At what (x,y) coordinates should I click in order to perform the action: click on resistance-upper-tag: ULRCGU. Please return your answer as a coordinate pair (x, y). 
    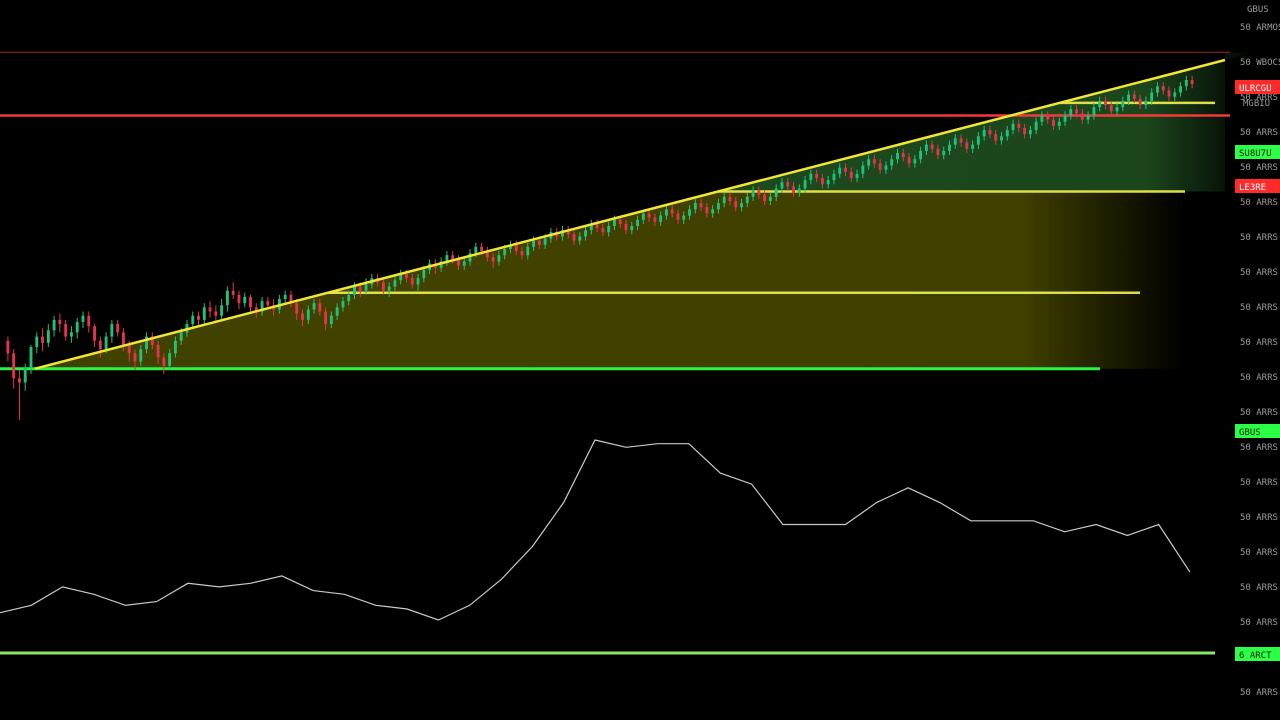
    Looking at the image, I should click on (1257, 87).